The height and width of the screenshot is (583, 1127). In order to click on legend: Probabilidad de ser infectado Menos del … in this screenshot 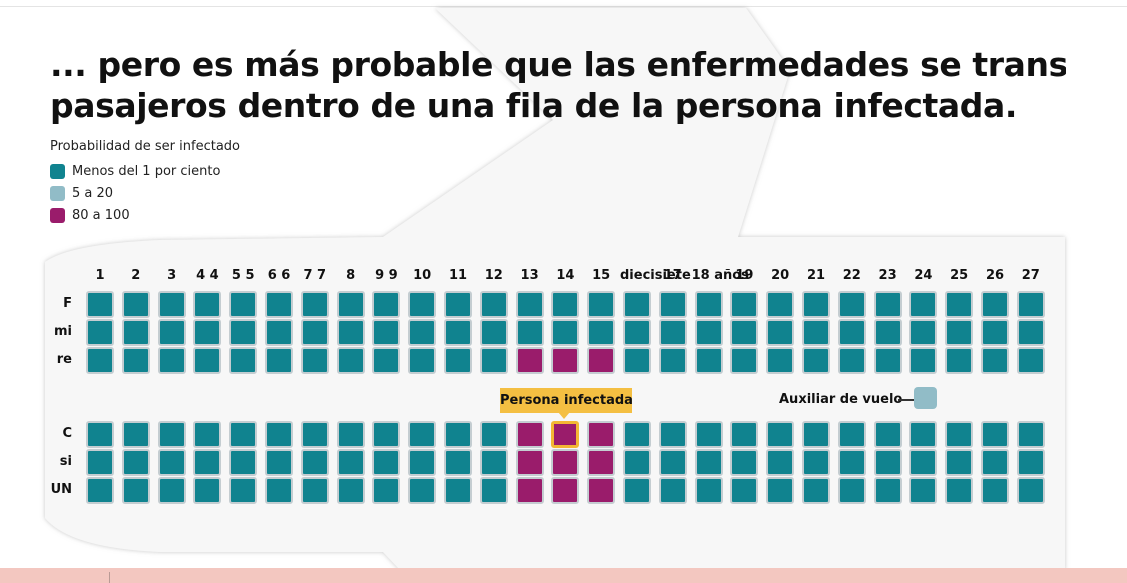, I will do `click(145, 182)`.